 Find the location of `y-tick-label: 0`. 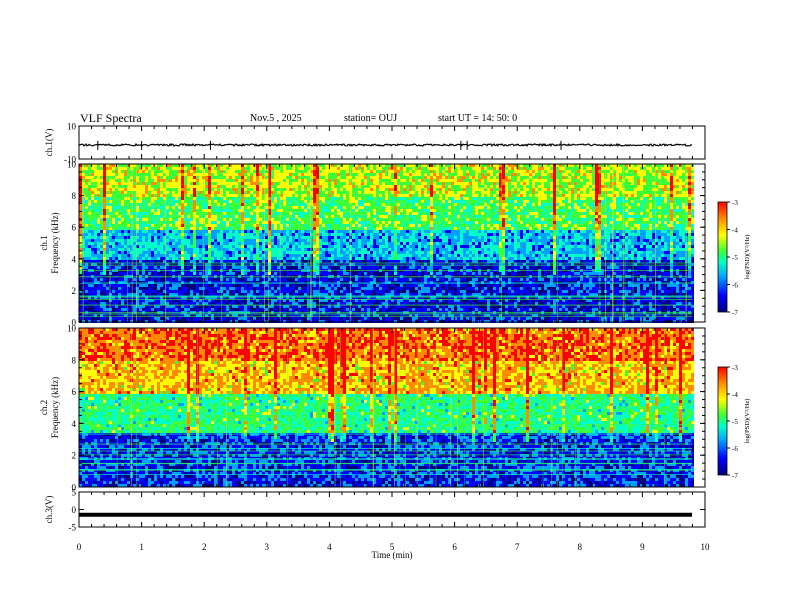

y-tick-label: 0 is located at coordinates (74, 510).